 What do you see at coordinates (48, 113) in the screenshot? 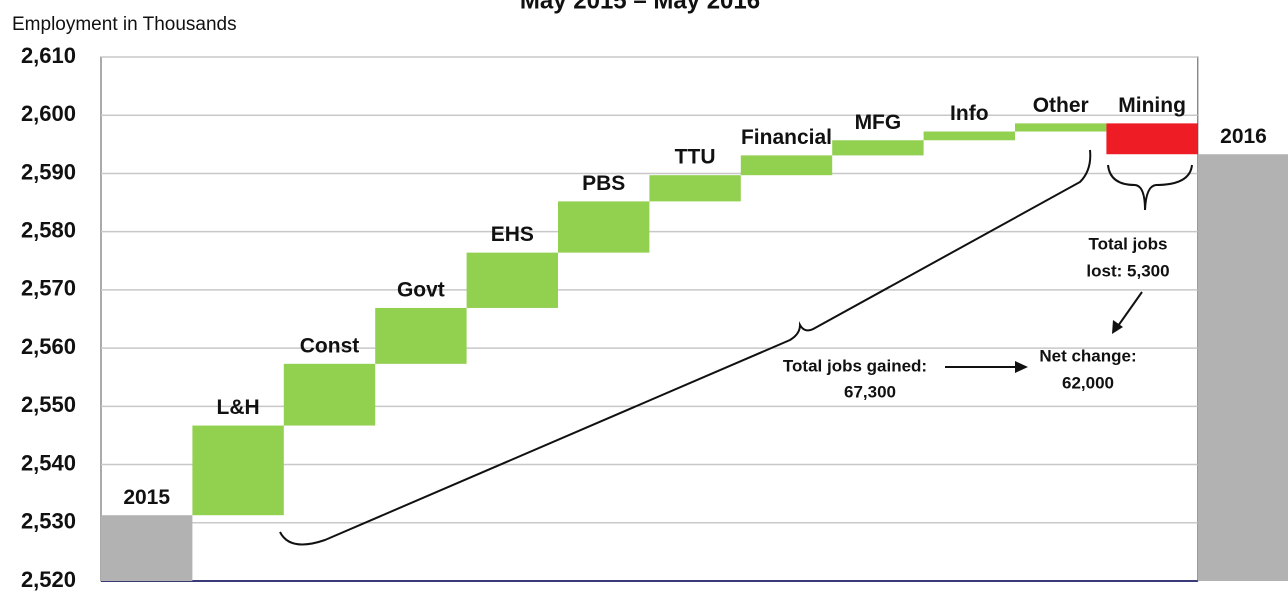
I see `y-tick-label: 2,600` at bounding box center [48, 113].